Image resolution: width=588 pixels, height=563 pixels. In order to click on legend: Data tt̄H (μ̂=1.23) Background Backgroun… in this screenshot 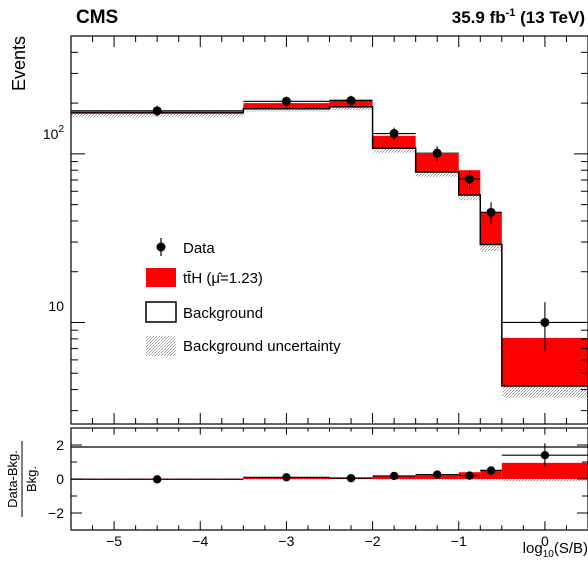, I will do `click(243, 297)`.